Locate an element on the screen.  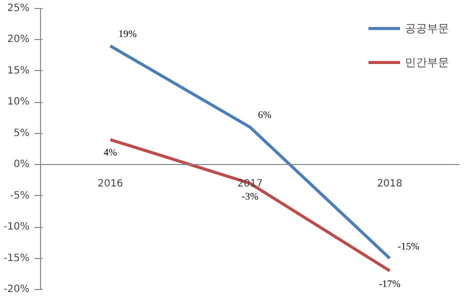
y-tick-label: 0% is located at coordinates (22, 164).